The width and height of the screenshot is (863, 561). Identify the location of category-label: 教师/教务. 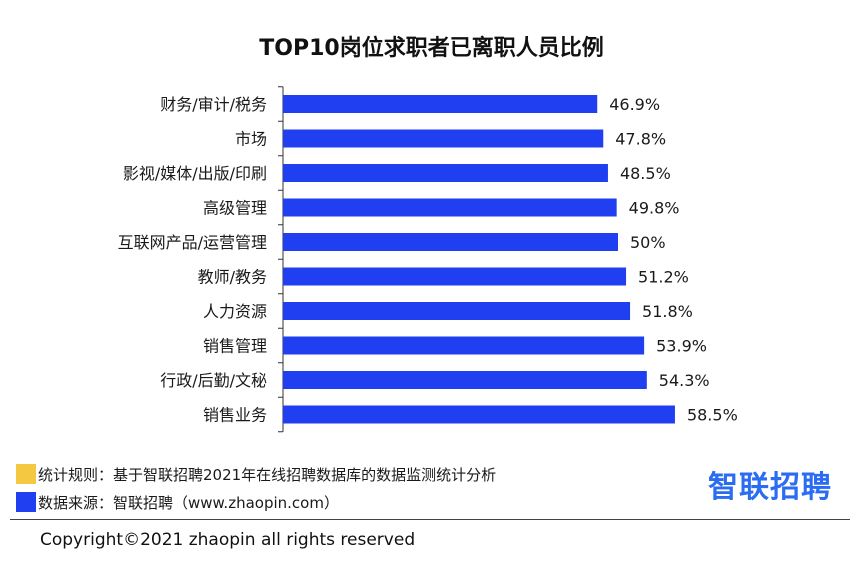
(232, 277).